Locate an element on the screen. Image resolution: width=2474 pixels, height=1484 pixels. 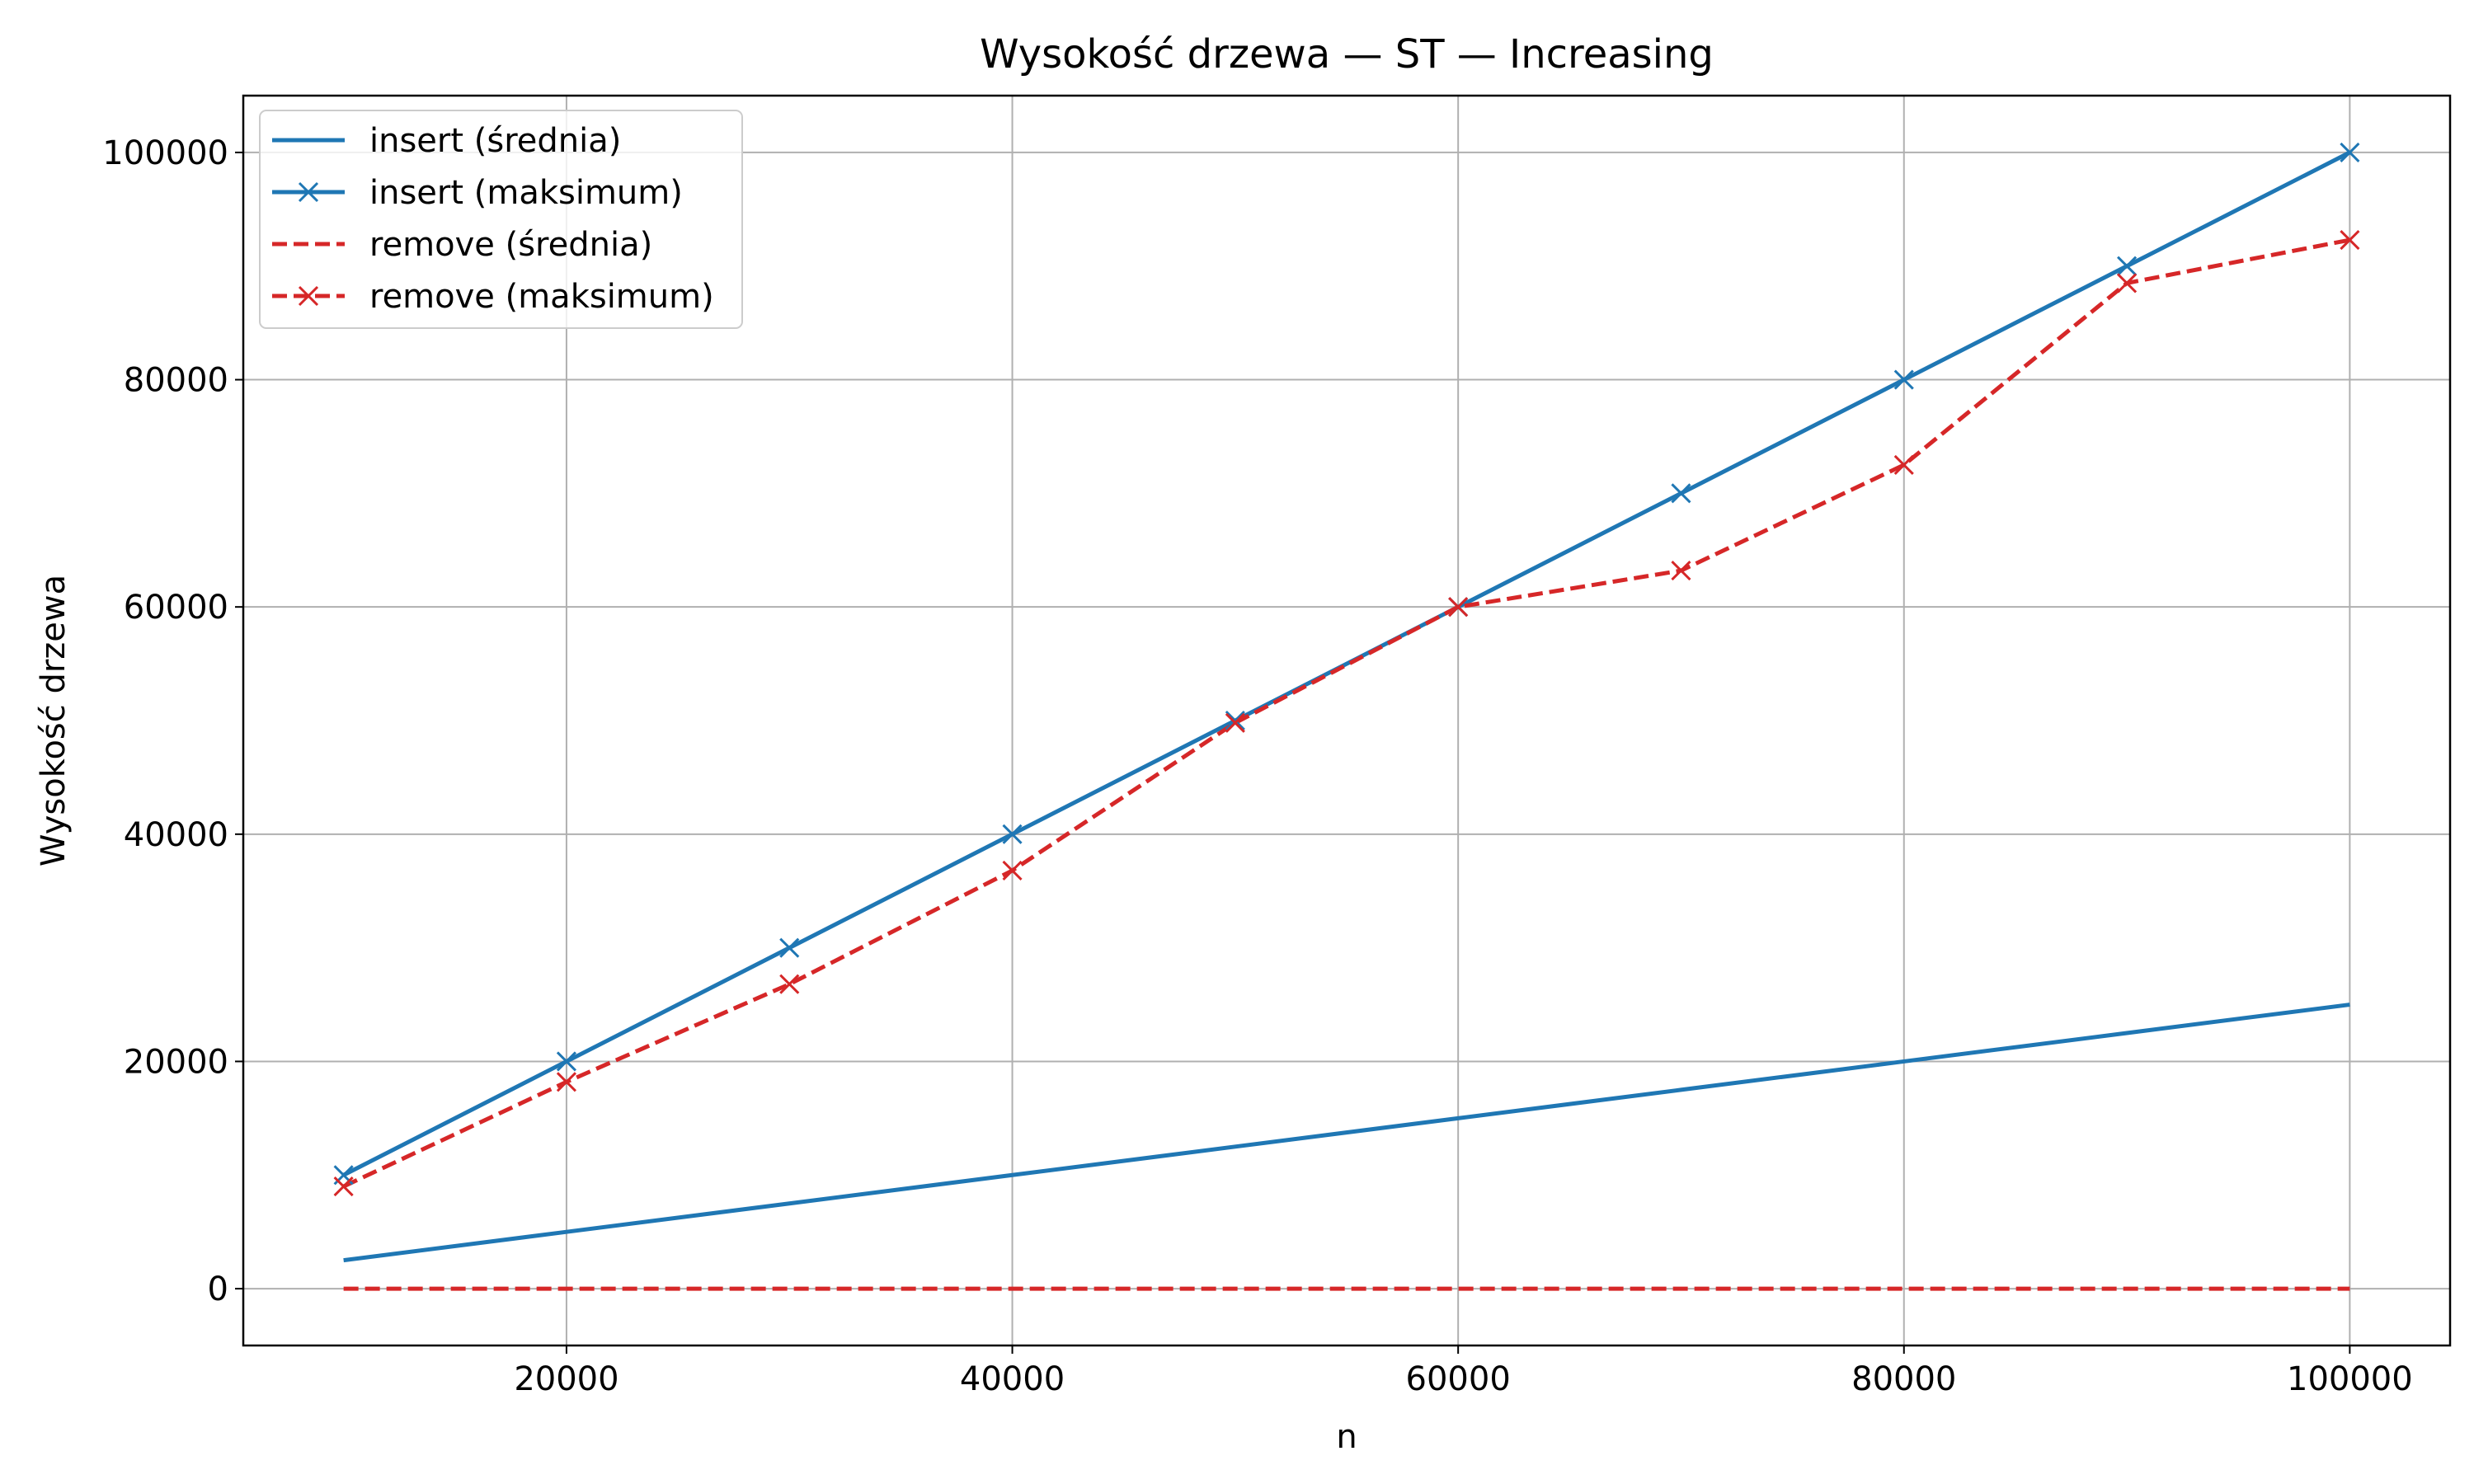
y-tick-label: 40000 is located at coordinates (176, 835).